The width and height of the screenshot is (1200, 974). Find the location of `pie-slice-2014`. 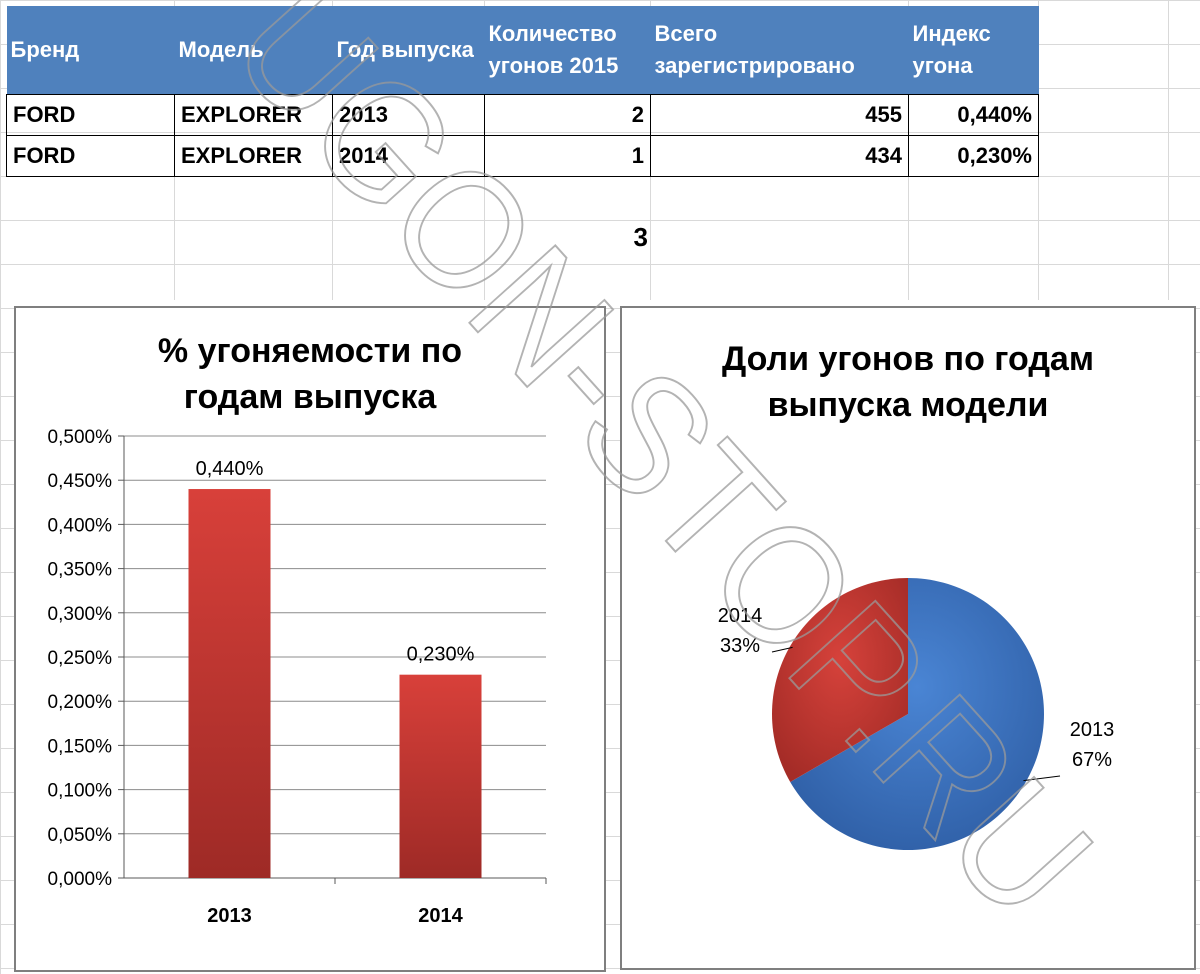

pie-slice-2014 is located at coordinates (840, 680).